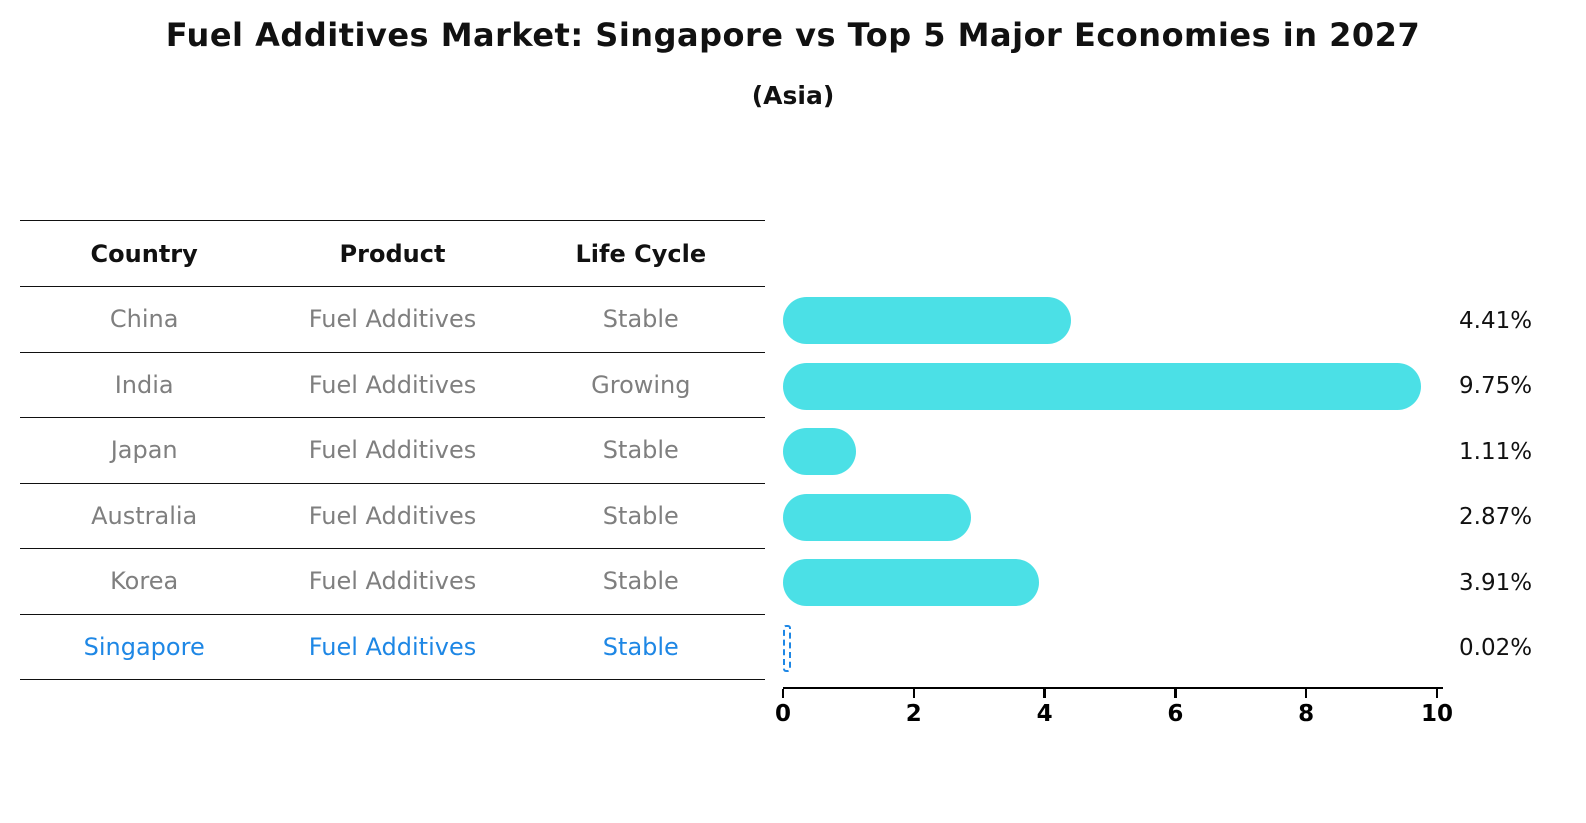  Describe the element at coordinates (144, 581) in the screenshot. I see `cell-country: Korea` at that location.